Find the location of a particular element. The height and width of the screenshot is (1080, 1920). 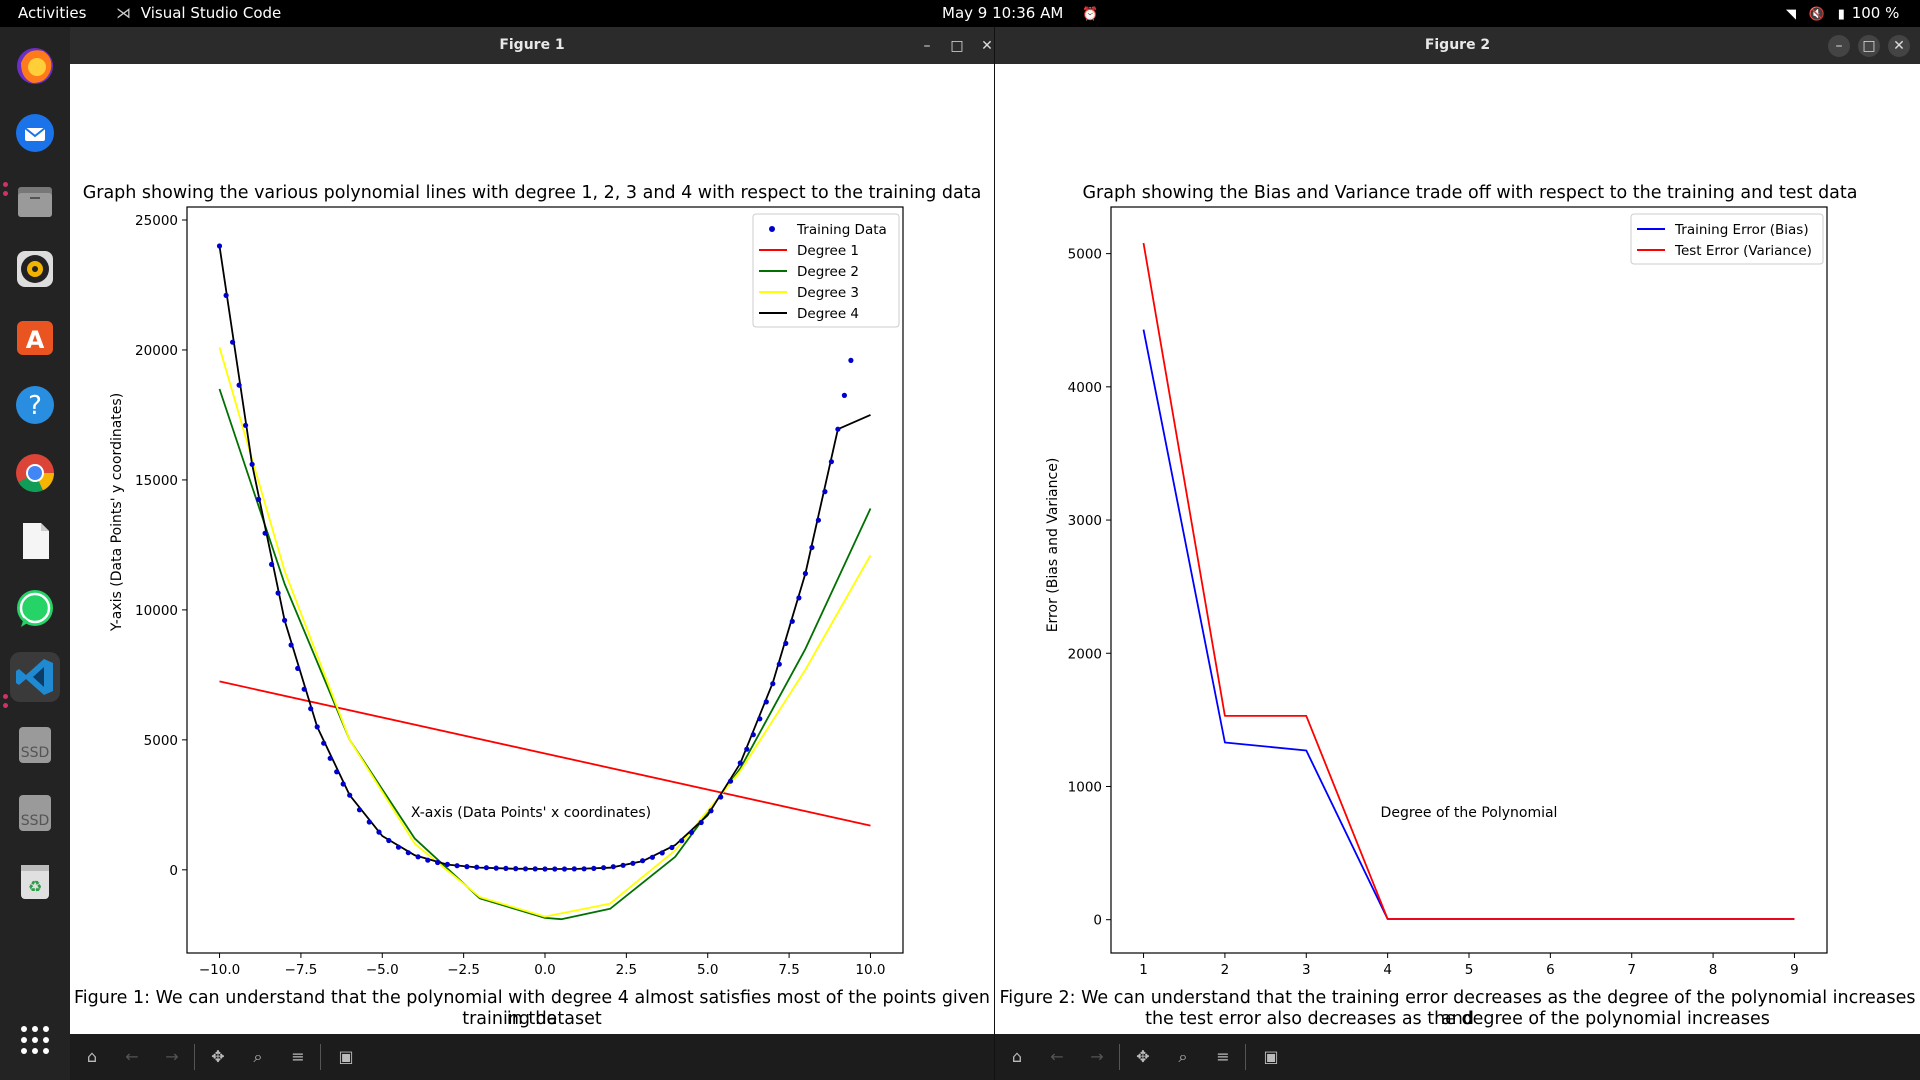

clock: May 9 10:36 AM ⏰ is located at coordinates (1020, 13).